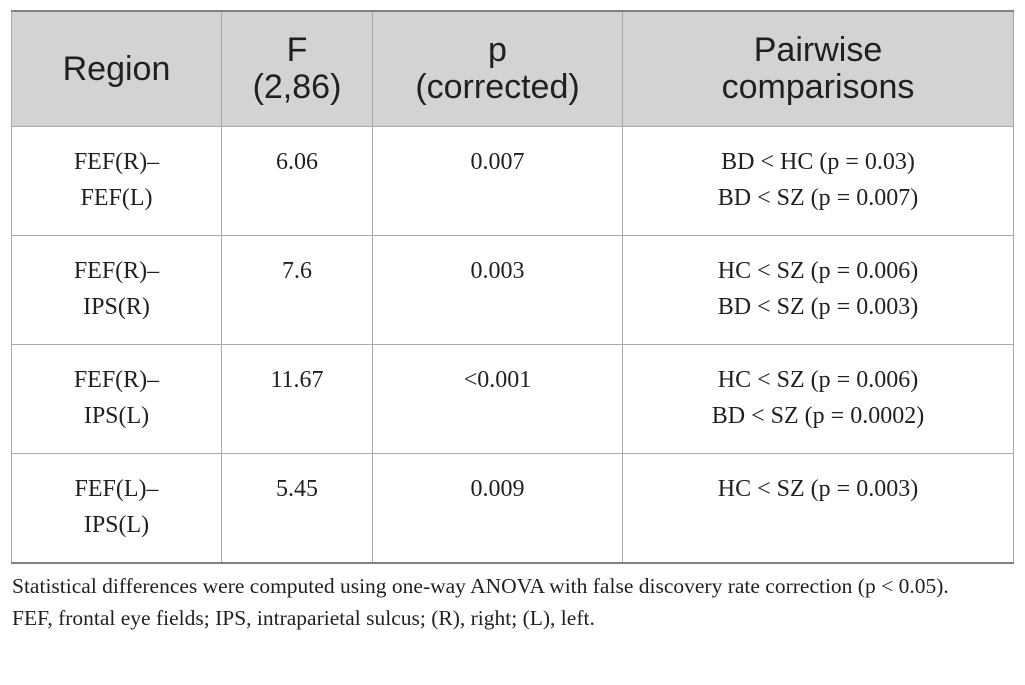 The width and height of the screenshot is (1025, 685). I want to click on header-p-line: p, so click(497, 50).